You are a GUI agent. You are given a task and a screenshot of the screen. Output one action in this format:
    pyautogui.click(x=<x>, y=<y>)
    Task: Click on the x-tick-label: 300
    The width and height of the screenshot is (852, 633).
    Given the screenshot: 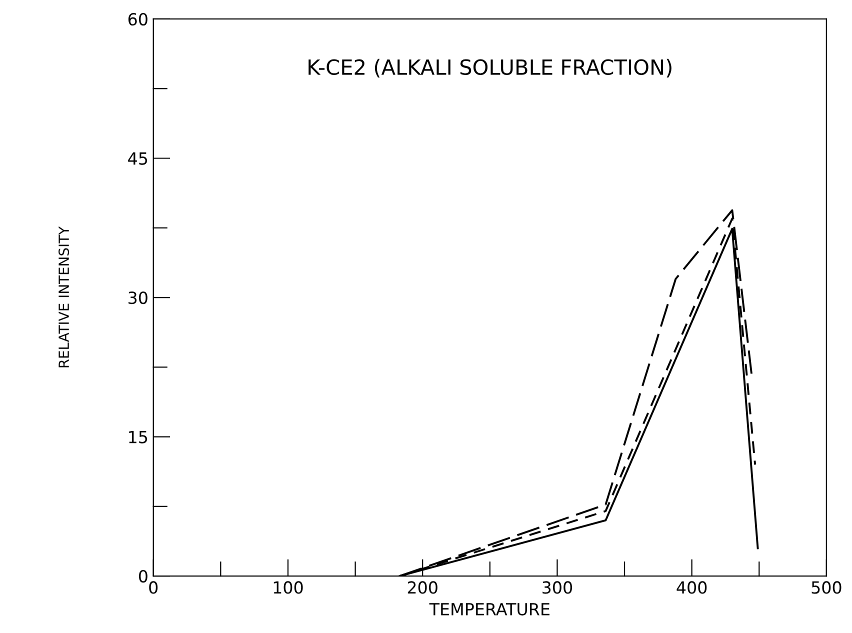 What is the action you would take?
    pyautogui.click(x=557, y=587)
    